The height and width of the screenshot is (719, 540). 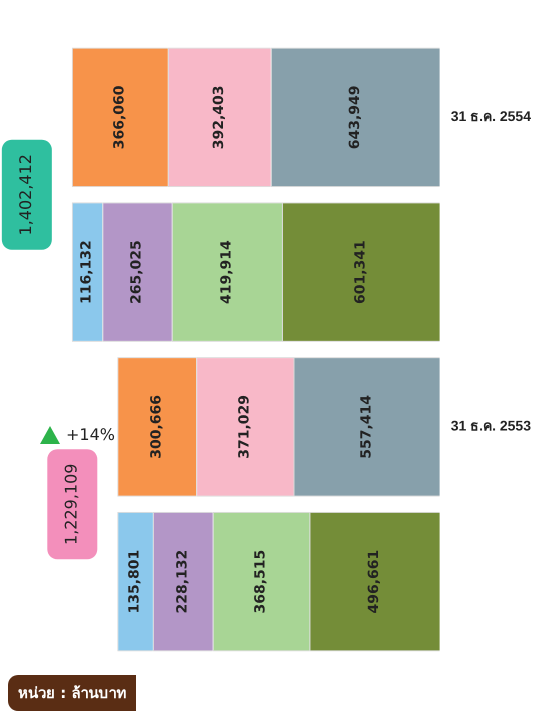 I want to click on annotation: +14%, so click(x=90, y=434).